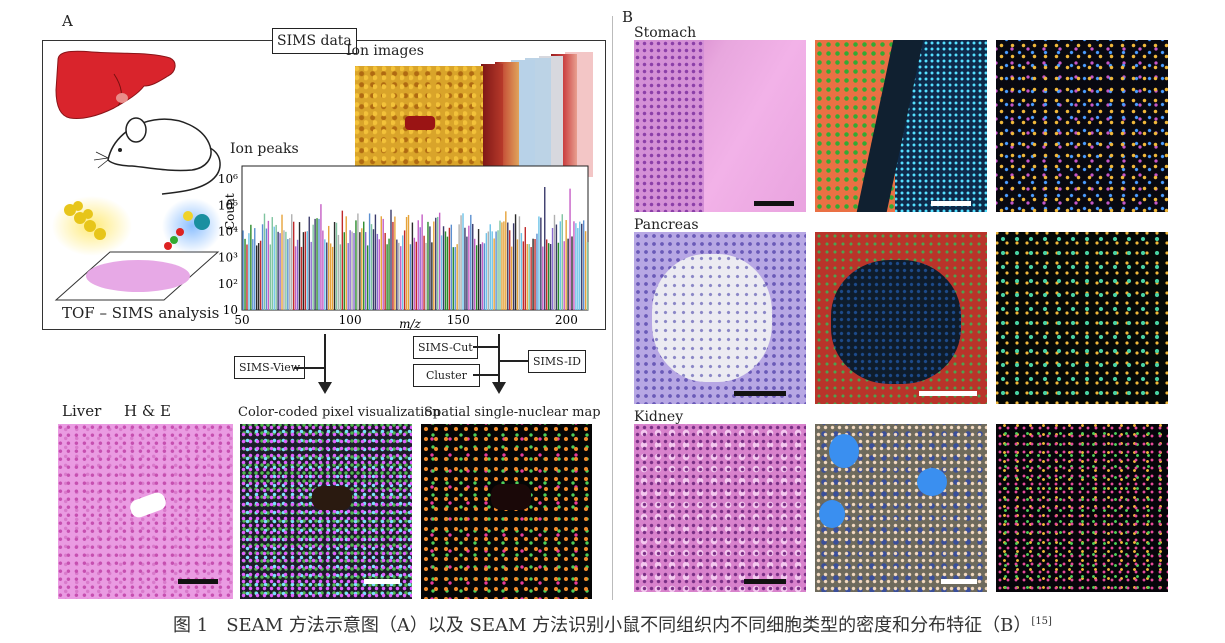 The width and height of the screenshot is (1225, 643). Describe the element at coordinates (270, 367) in the screenshot. I see `sims-view-box: SIMS-View` at that location.